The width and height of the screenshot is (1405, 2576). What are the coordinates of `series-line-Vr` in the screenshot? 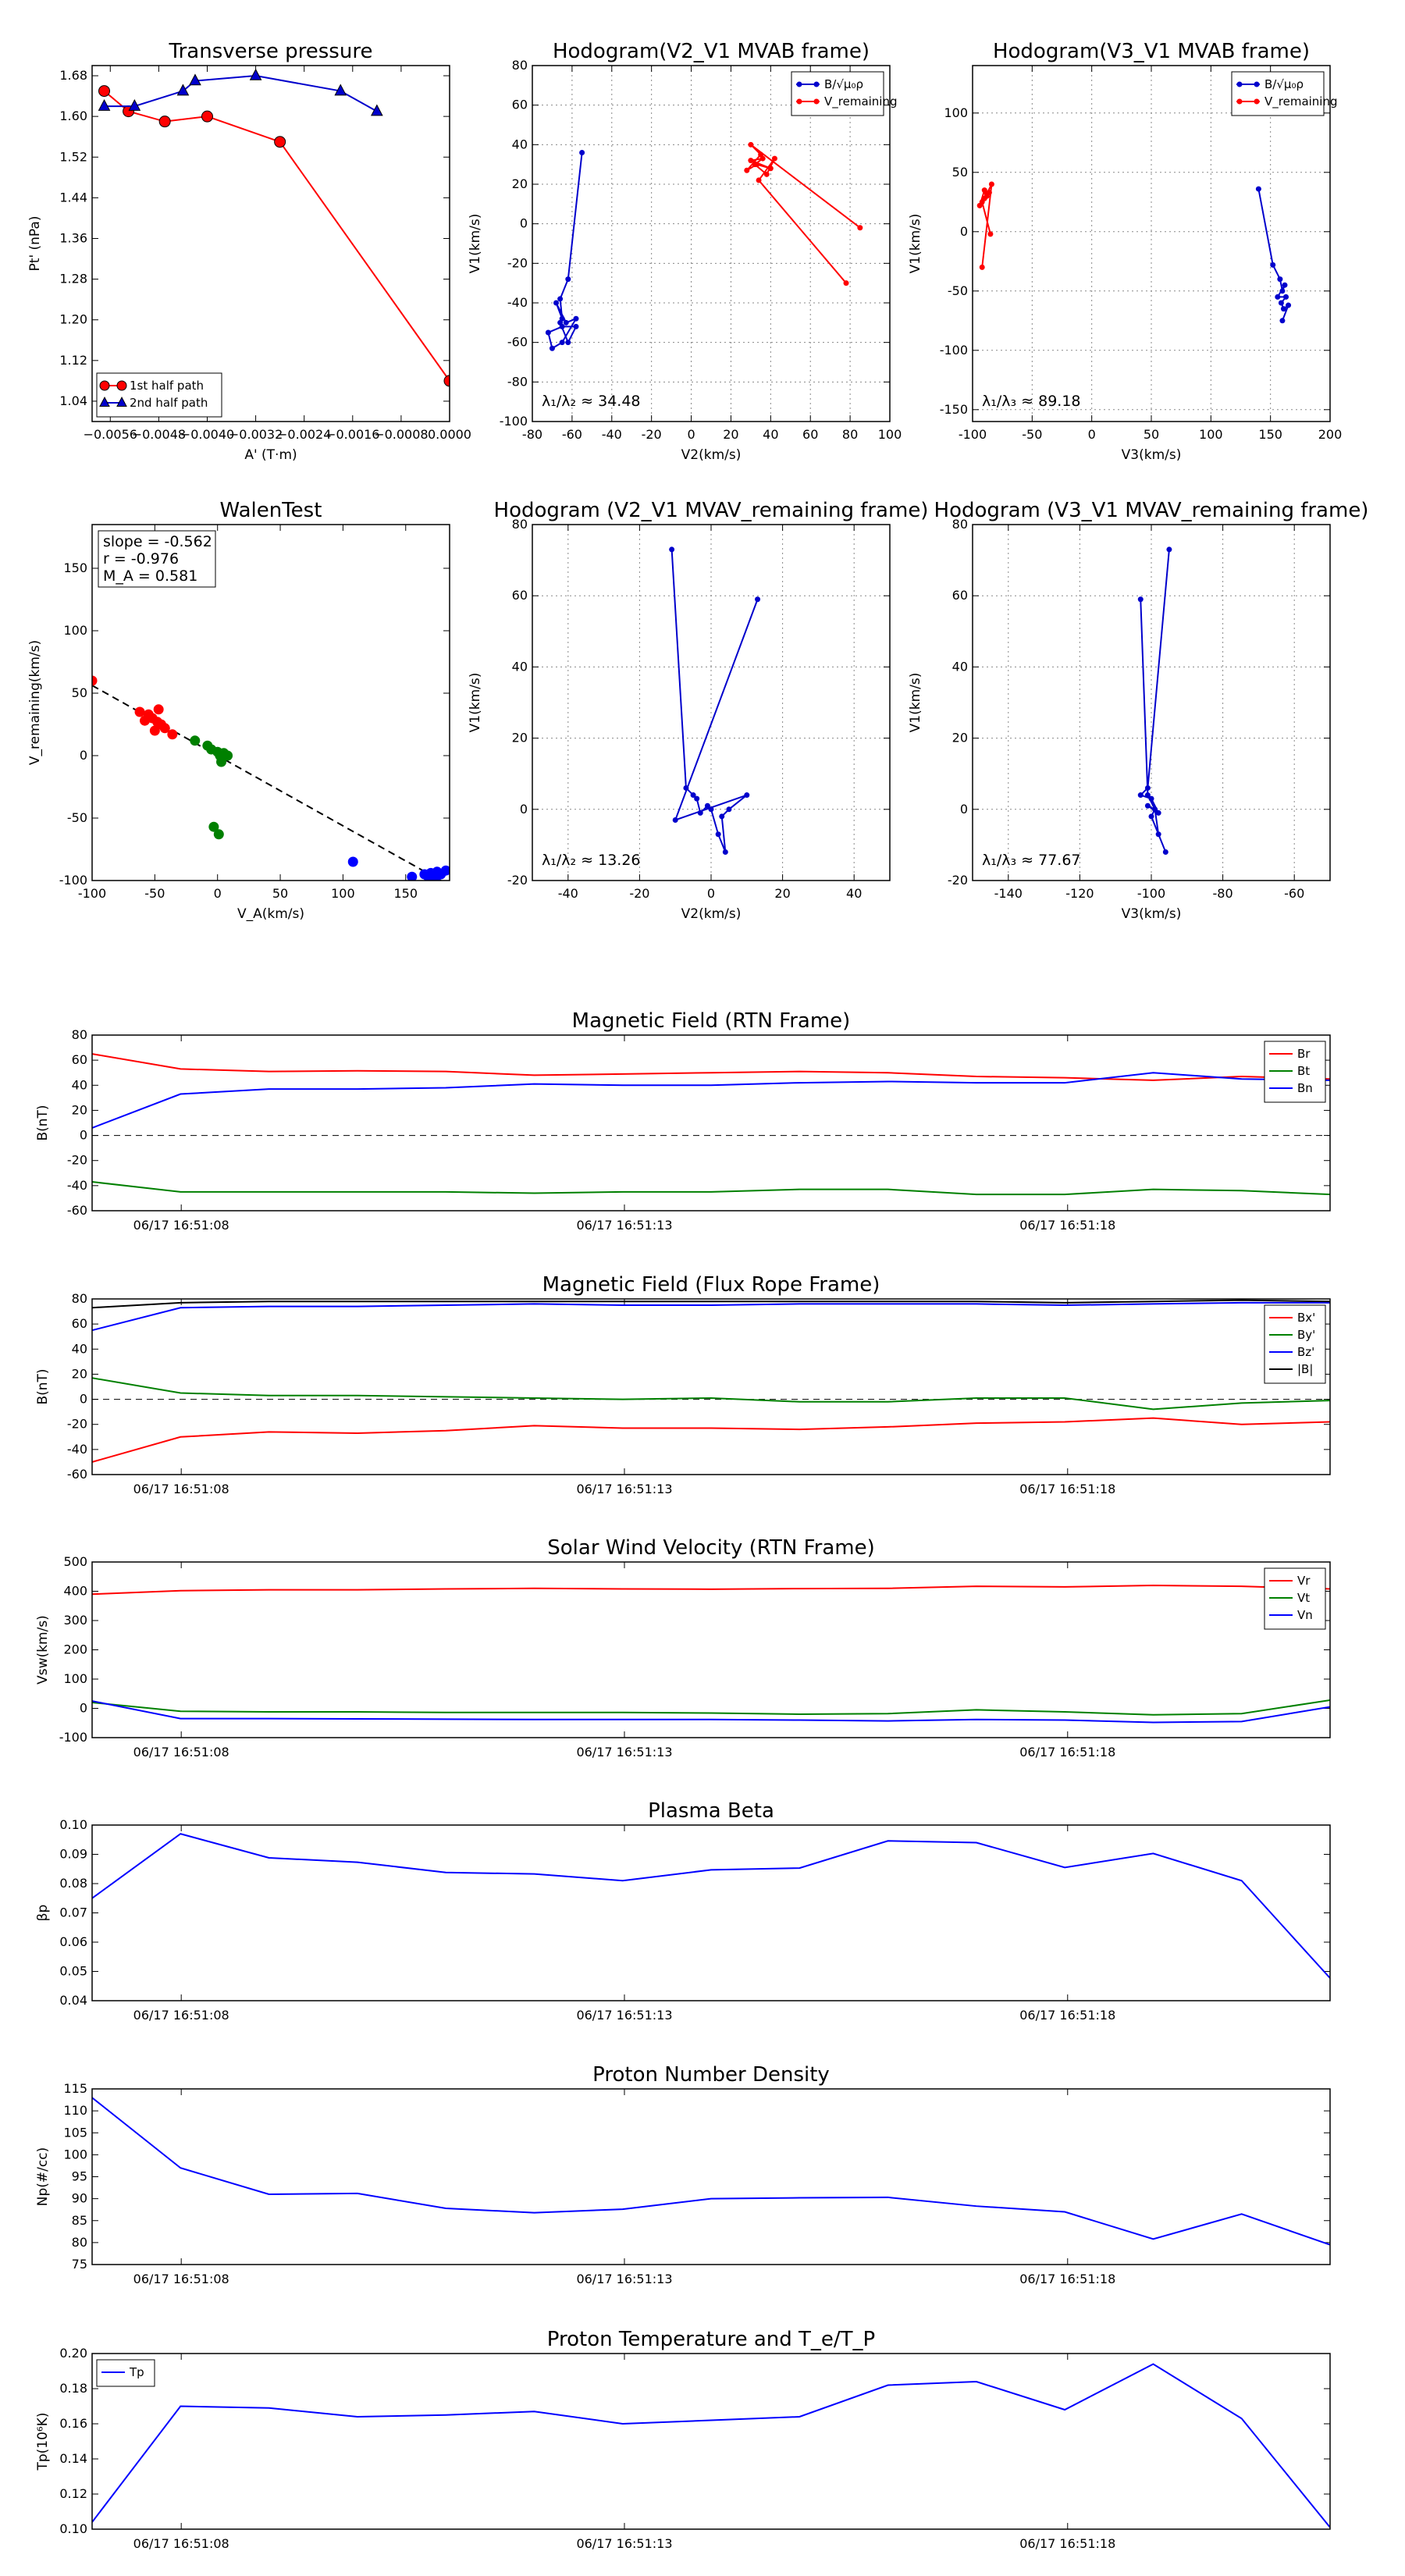 It's located at (711, 1590).